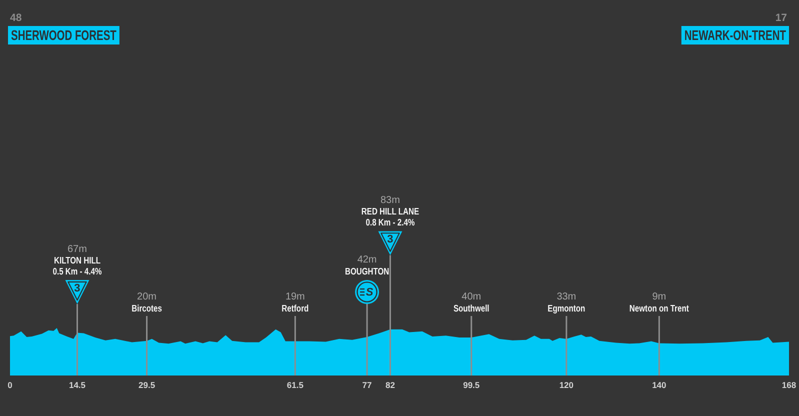 Image resolution: width=799 pixels, height=416 pixels. I want to click on ref-line-label: 19m Retford, so click(295, 303).